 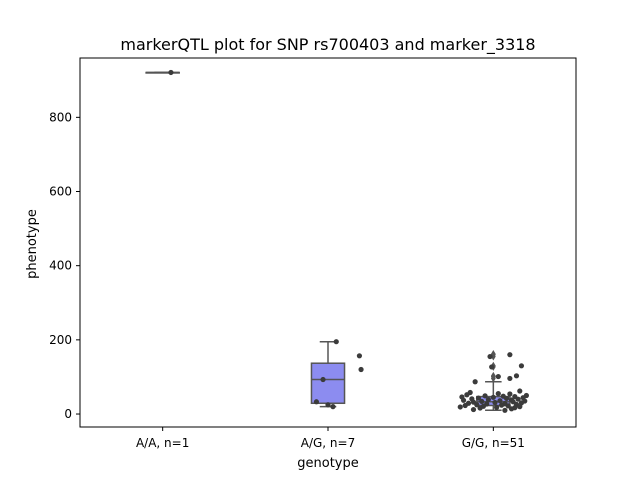 What do you see at coordinates (68, 414) in the screenshot?
I see `y-tick-label: 0` at bounding box center [68, 414].